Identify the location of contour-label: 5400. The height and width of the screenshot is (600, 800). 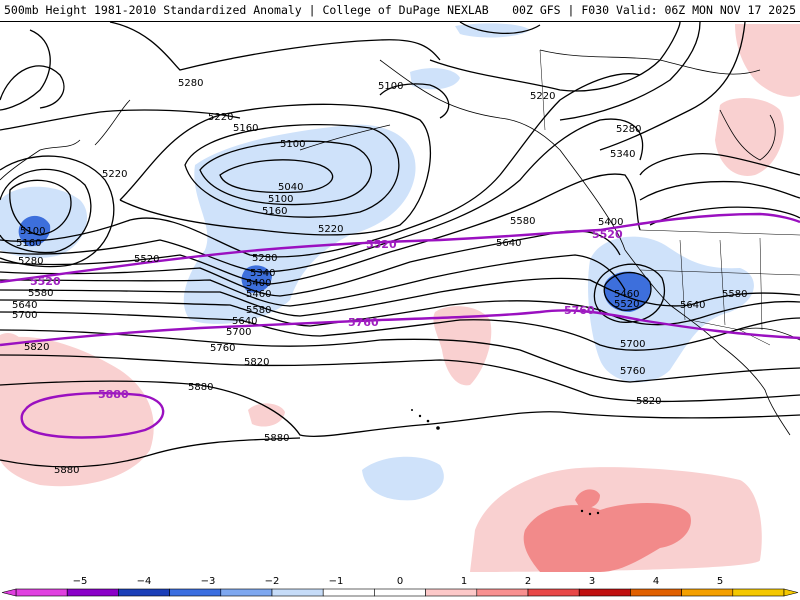
(258, 283).